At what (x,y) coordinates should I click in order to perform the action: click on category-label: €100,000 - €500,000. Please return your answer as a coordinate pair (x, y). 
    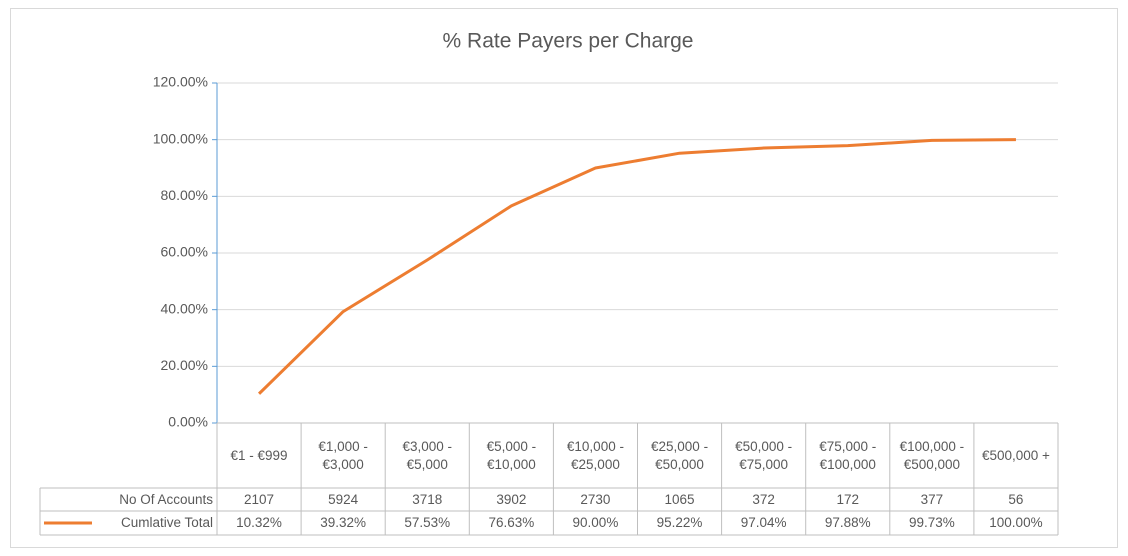
    Looking at the image, I should click on (932, 455).